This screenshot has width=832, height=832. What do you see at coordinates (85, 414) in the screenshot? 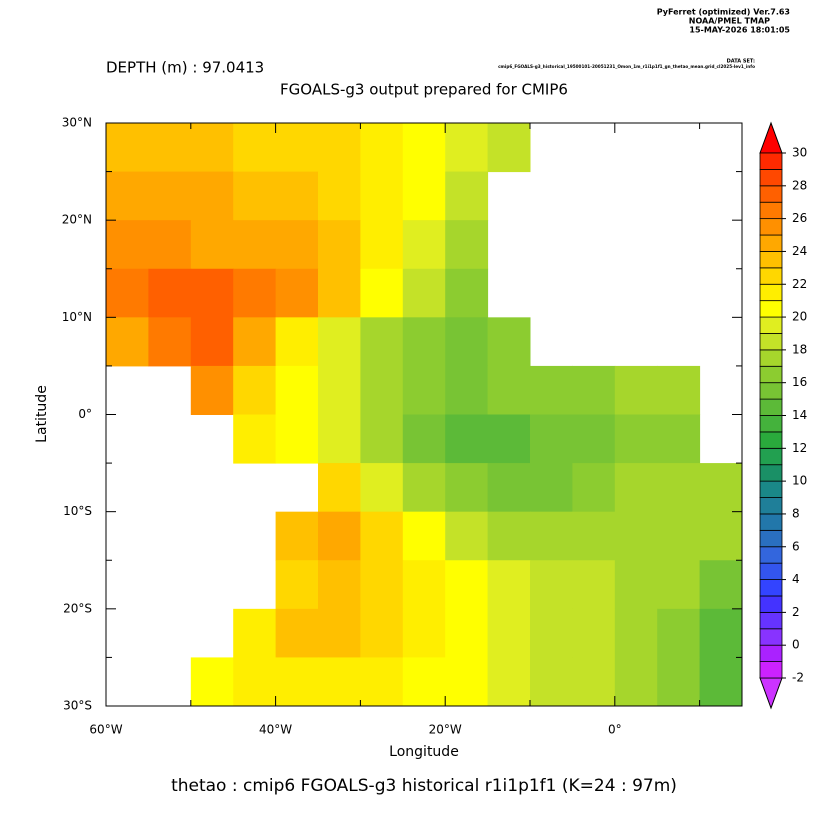
I see `y-tick-label: 0°` at bounding box center [85, 414].